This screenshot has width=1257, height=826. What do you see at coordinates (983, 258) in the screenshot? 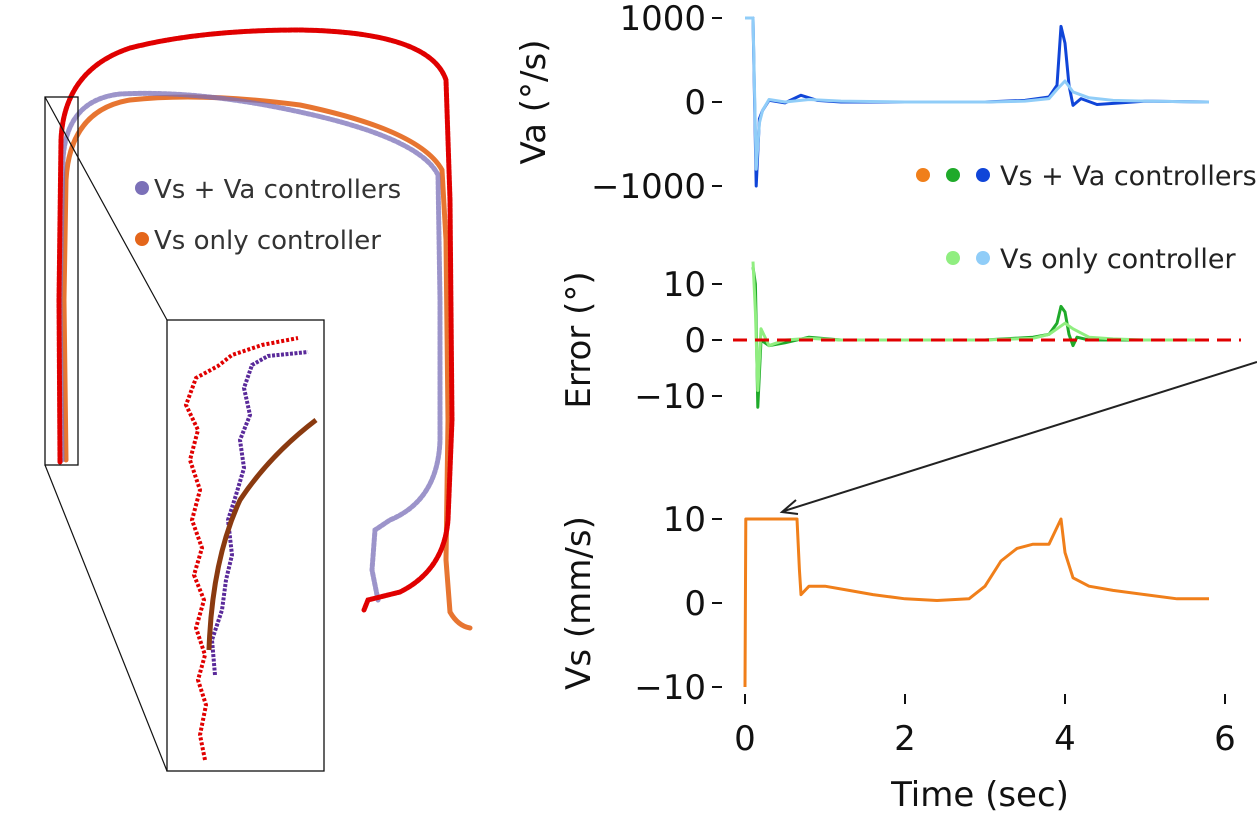
I see `legend-dot-lightblue` at bounding box center [983, 258].